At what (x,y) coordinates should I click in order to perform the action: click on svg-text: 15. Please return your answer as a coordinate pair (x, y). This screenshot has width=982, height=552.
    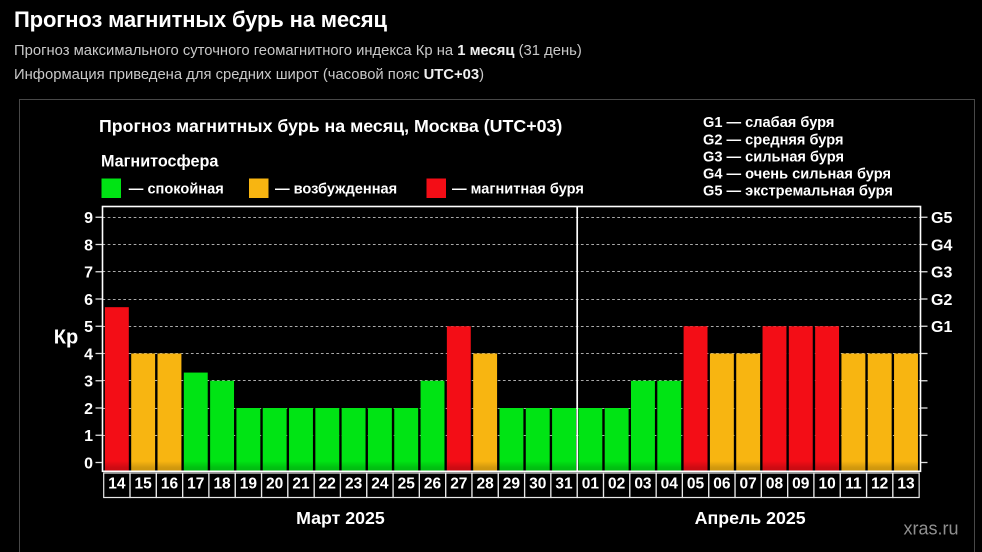
    Looking at the image, I should click on (144, 484).